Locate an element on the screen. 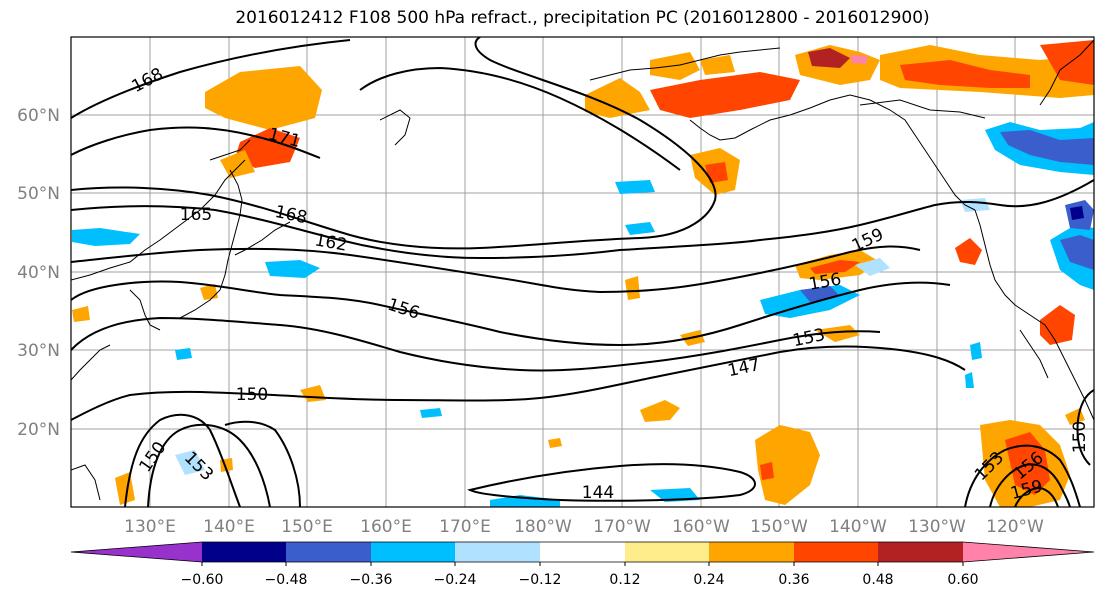  colorbar-label: −0.48 is located at coordinates (286, 580).